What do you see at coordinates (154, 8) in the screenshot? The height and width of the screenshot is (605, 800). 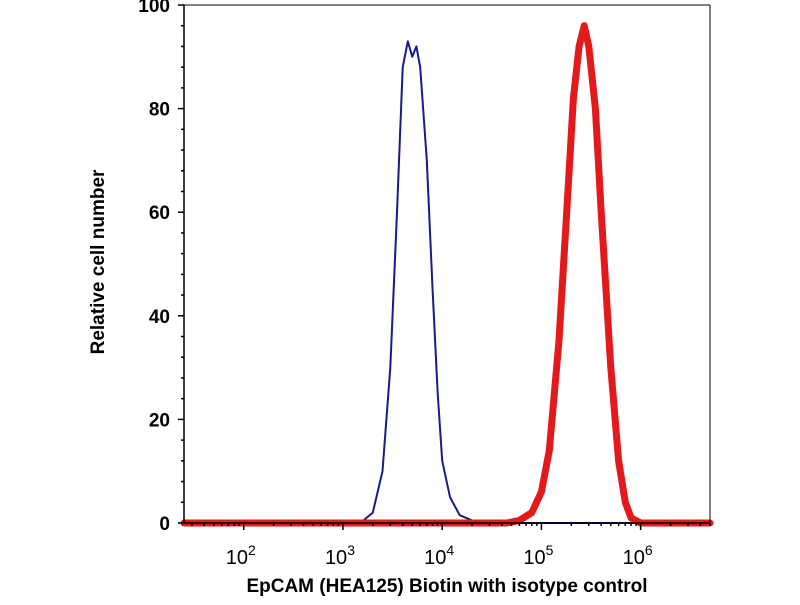 I see `y-tick-label: 100` at bounding box center [154, 8].